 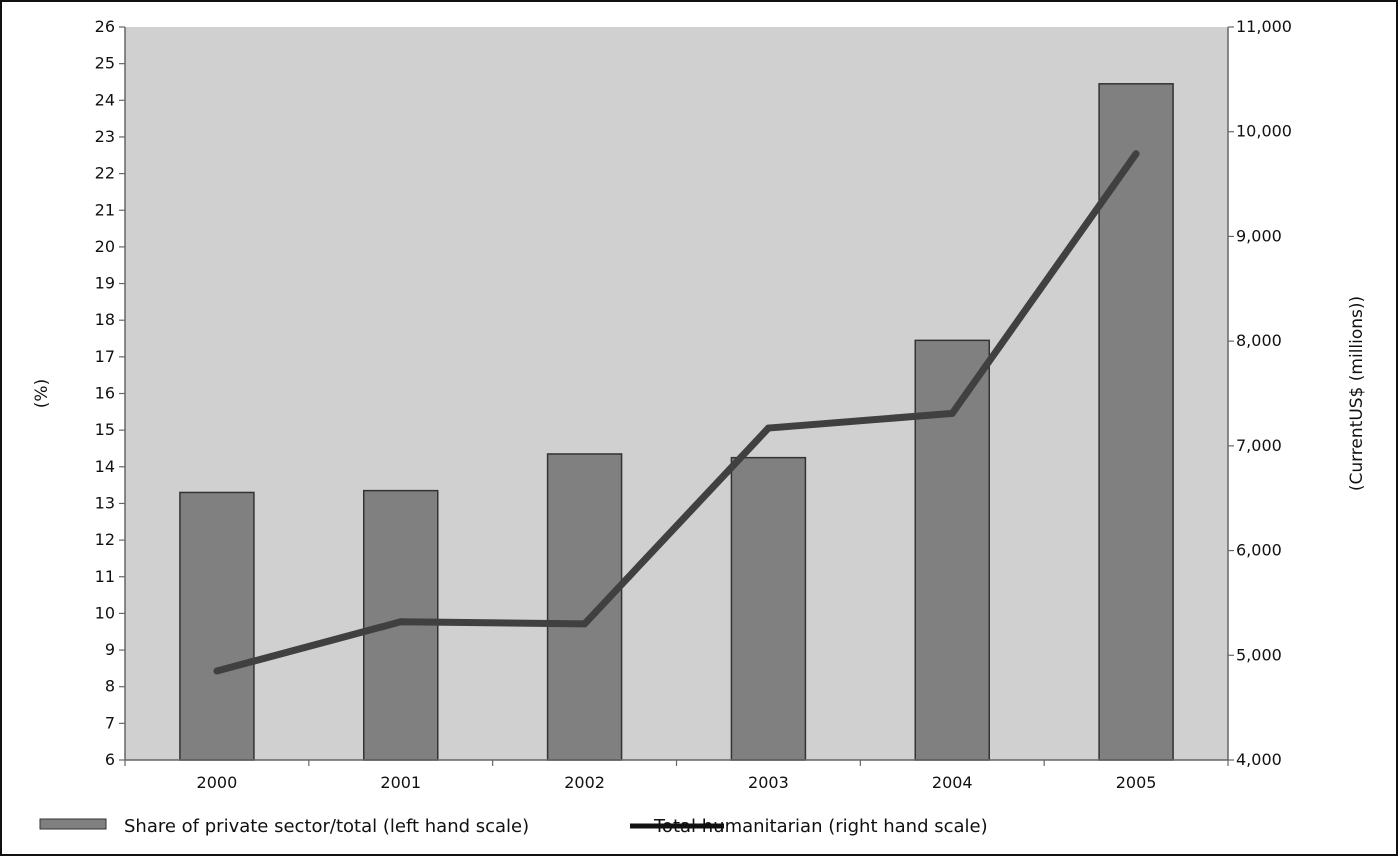 What do you see at coordinates (105, 466) in the screenshot?
I see `left-tick-label: 14` at bounding box center [105, 466].